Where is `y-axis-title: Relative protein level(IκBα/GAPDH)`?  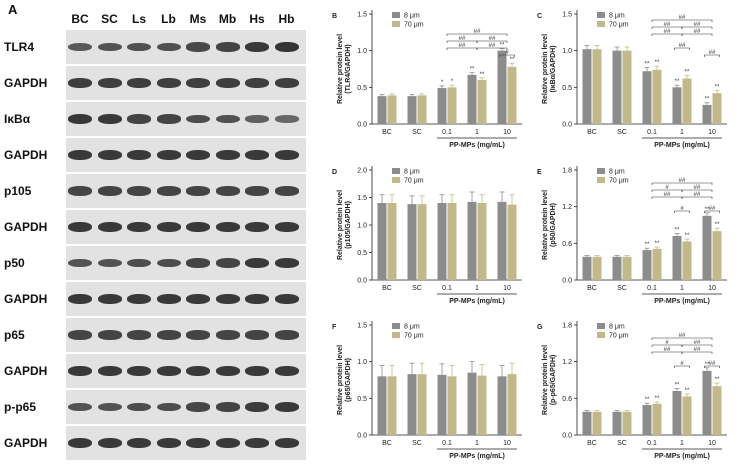 y-axis-title: Relative protein level(IκBα/GAPDH) is located at coordinates (549, 69).